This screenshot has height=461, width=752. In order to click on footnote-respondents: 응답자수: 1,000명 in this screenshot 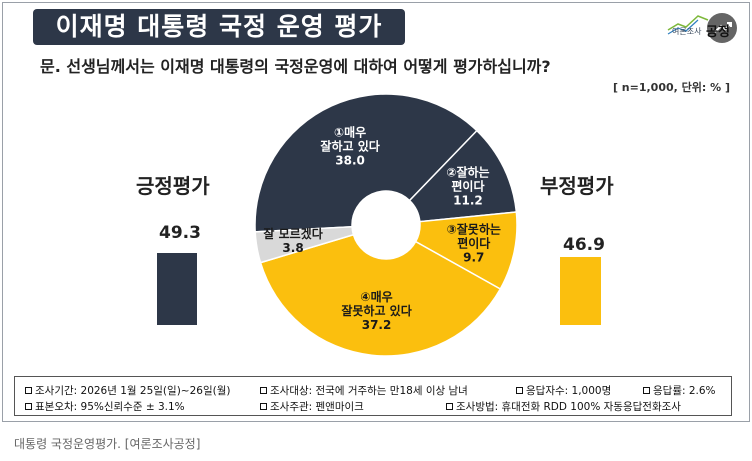, I will do `click(563, 390)`.